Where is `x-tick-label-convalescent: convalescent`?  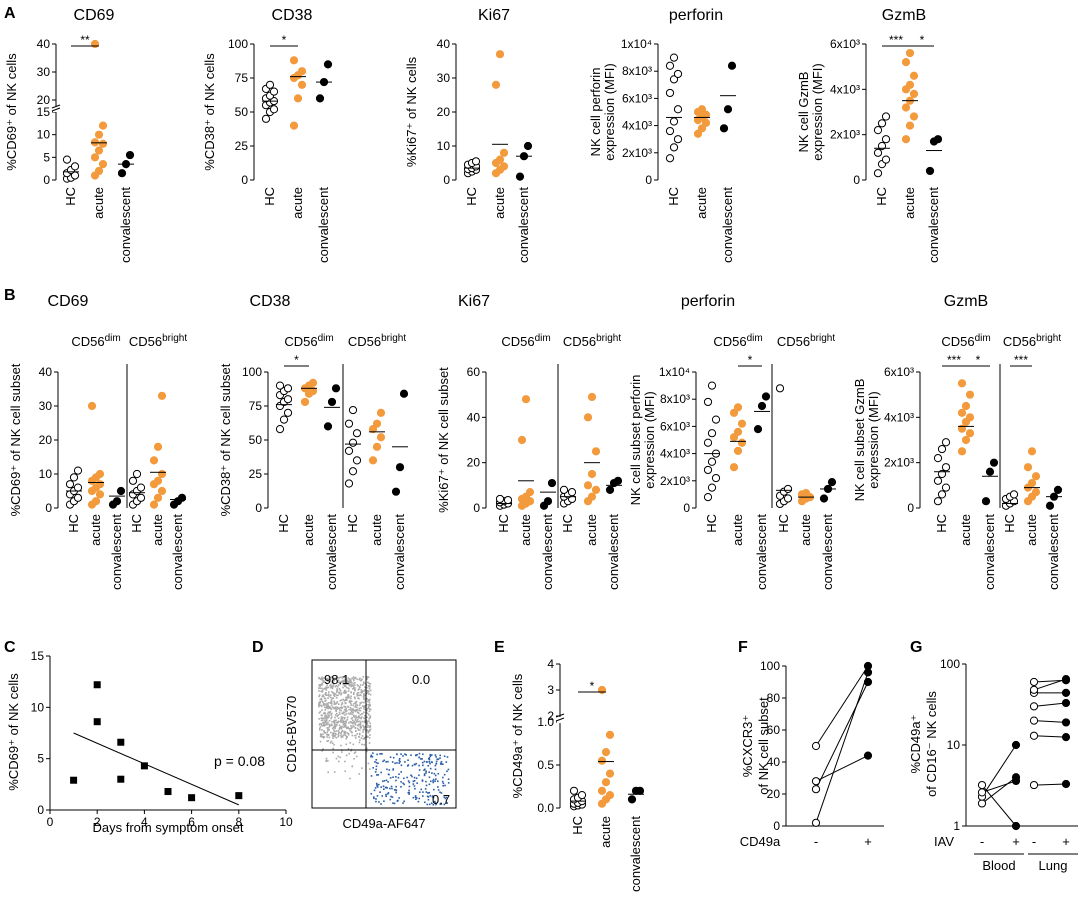 x-tick-label-convalescent: convalescent is located at coordinates (547, 552).